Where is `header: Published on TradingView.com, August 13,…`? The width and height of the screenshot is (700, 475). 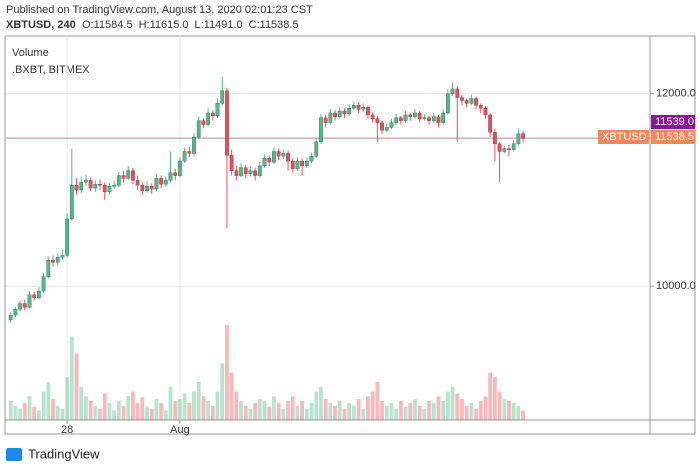
header: Published on TradingView.com, August 13,… is located at coordinates (159, 10).